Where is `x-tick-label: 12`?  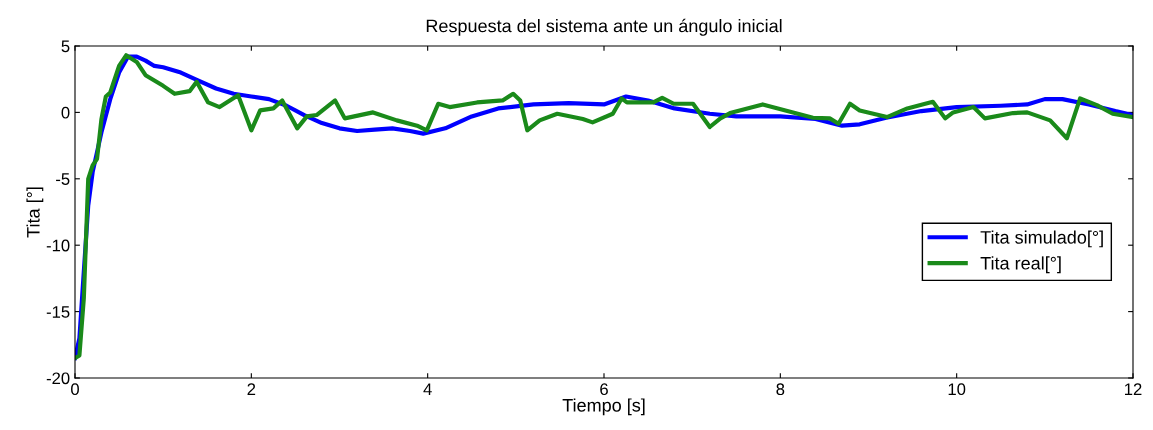 x-tick-label: 12 is located at coordinates (1133, 389).